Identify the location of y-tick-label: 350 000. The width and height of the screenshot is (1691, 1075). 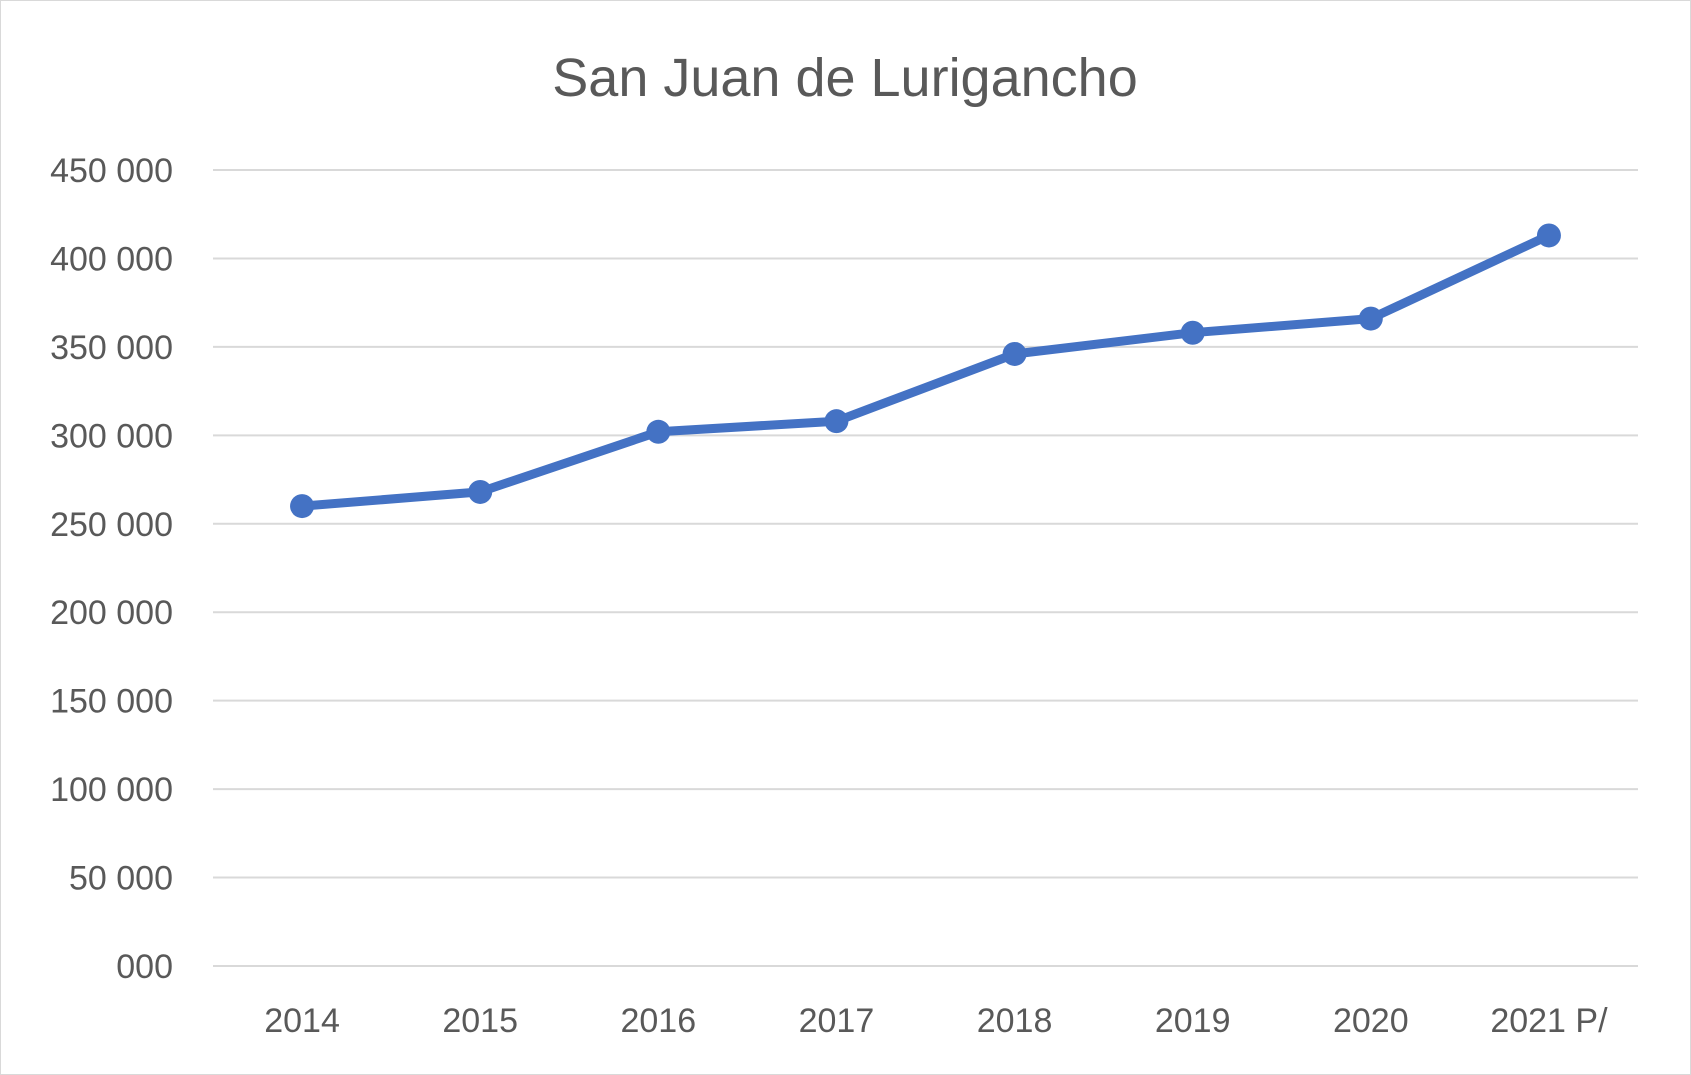
(111, 348).